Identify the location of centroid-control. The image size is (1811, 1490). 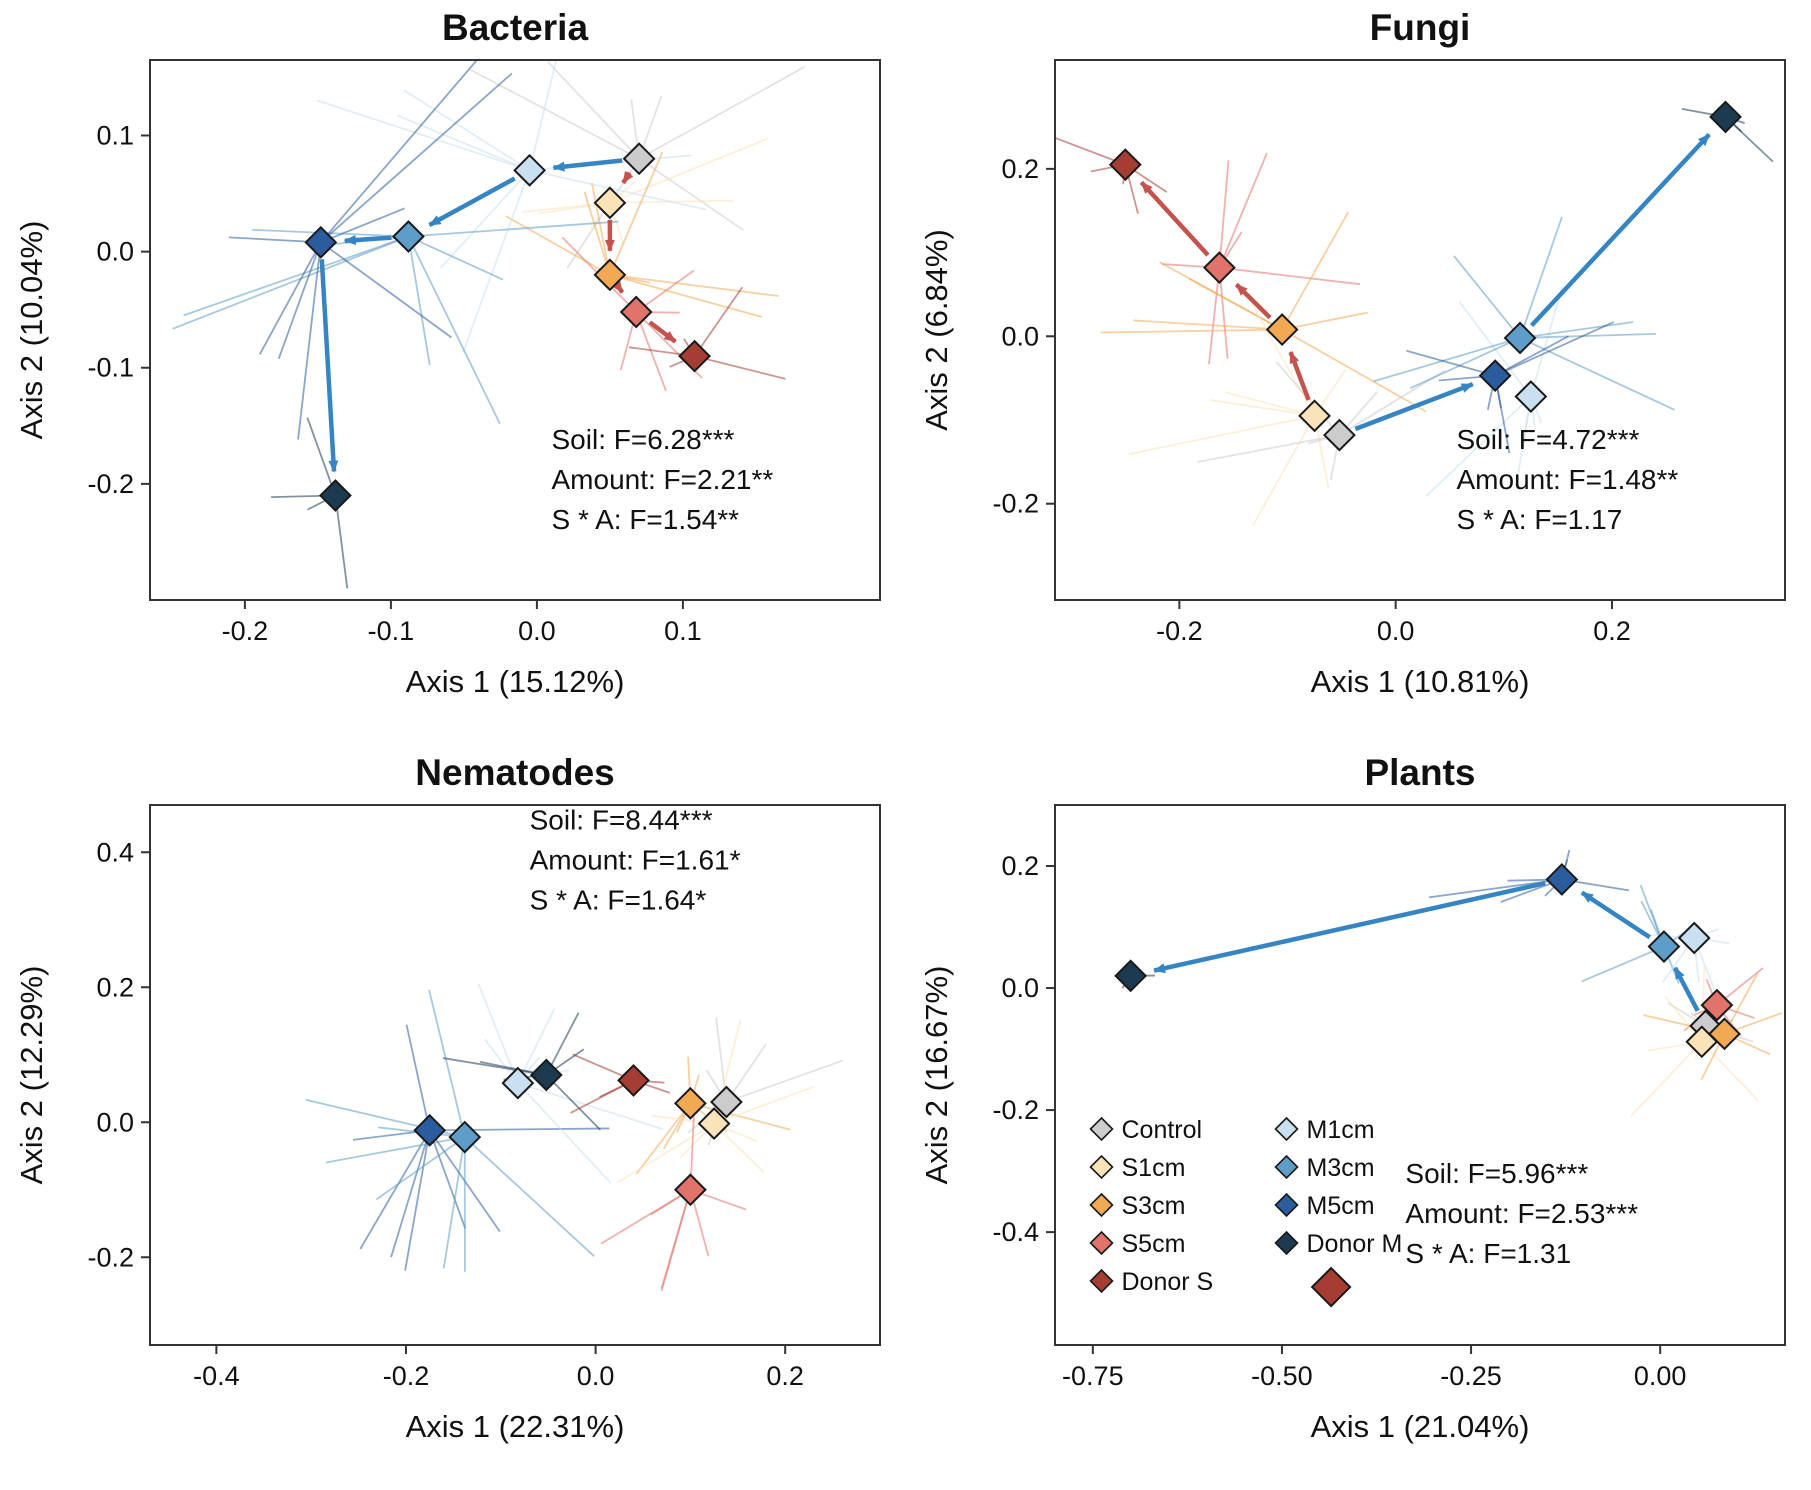
(639, 159).